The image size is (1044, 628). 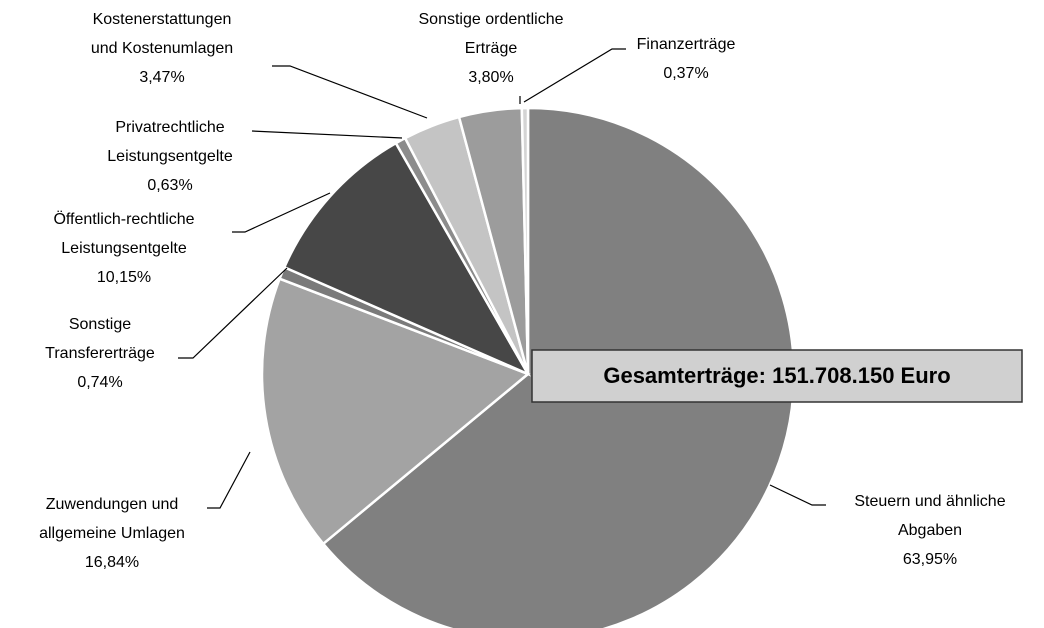 I want to click on slice-label: Abgaben, so click(x=930, y=530).